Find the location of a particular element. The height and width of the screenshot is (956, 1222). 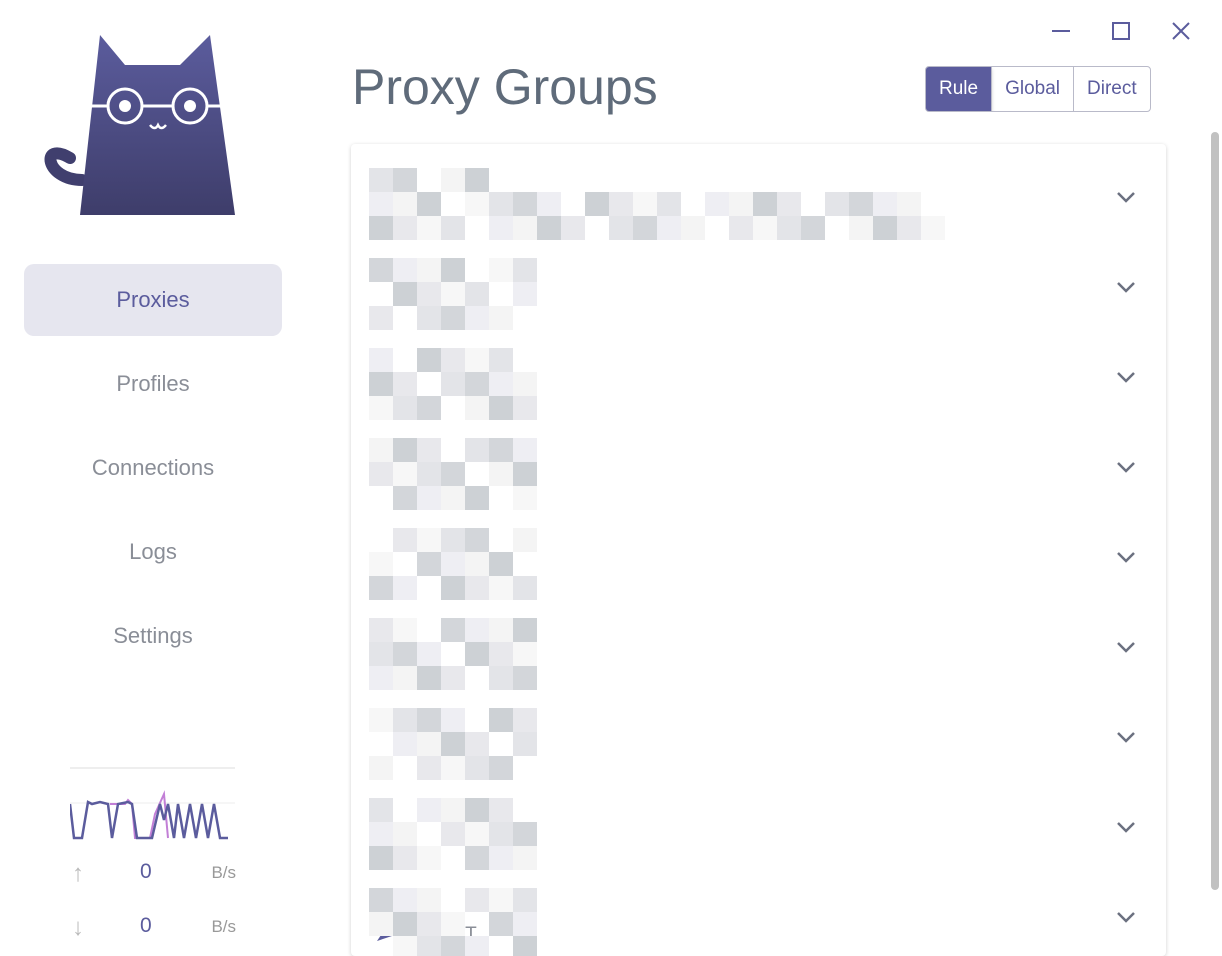

sidebar-item-logs: Logs is located at coordinates (153, 551).